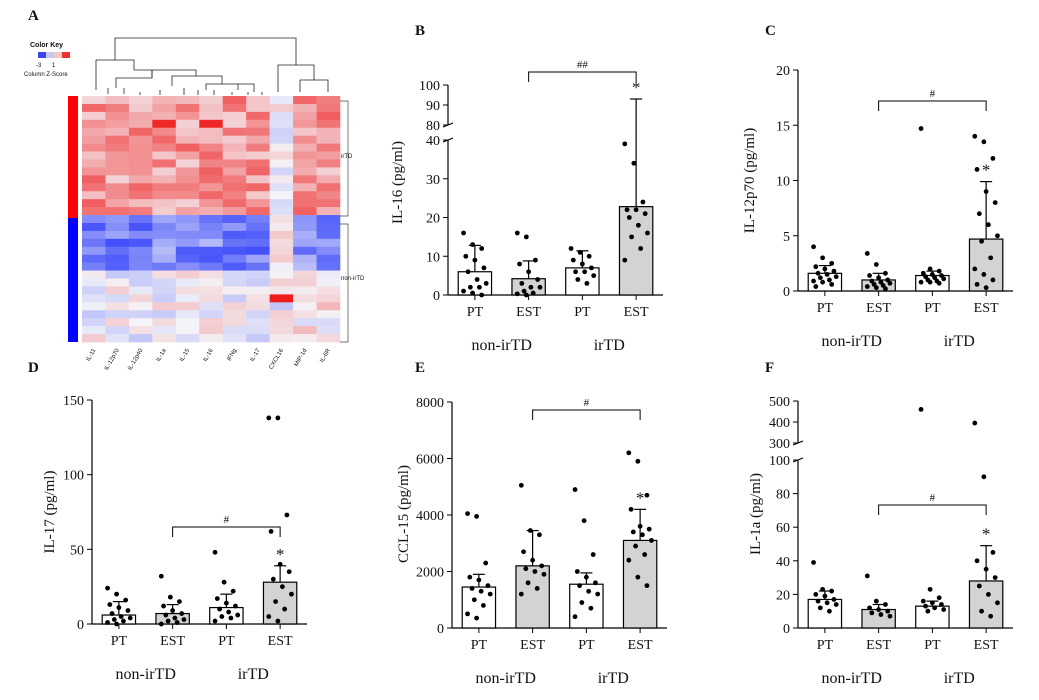 The width and height of the screenshot is (1039, 700). What do you see at coordinates (209, 354) in the screenshot?
I see `heatmap-column-label: IL-16` at bounding box center [209, 354].